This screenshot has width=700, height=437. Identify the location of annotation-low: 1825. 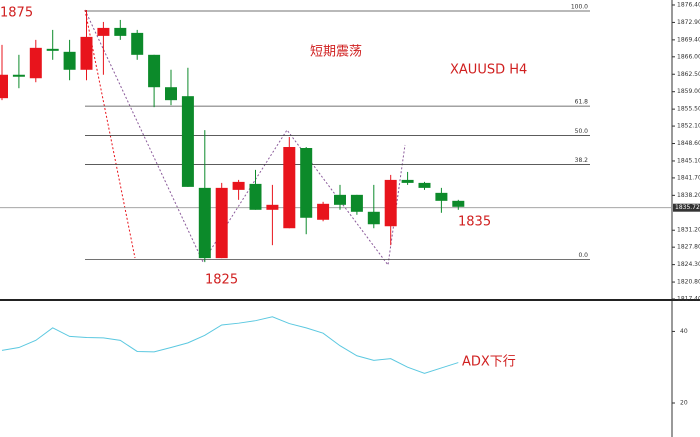
(221, 280).